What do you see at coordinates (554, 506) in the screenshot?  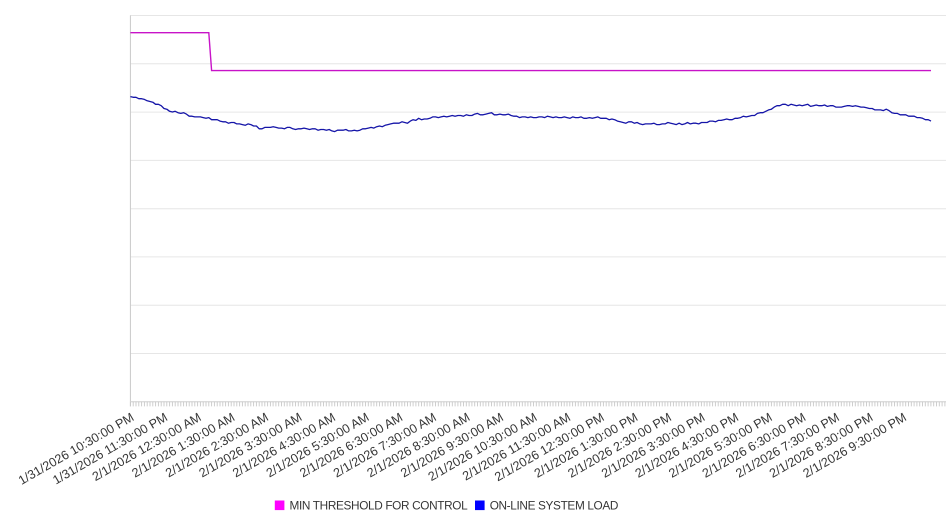 I see `svg-text: ON-LINE SYSTEM LOAD` at bounding box center [554, 506].